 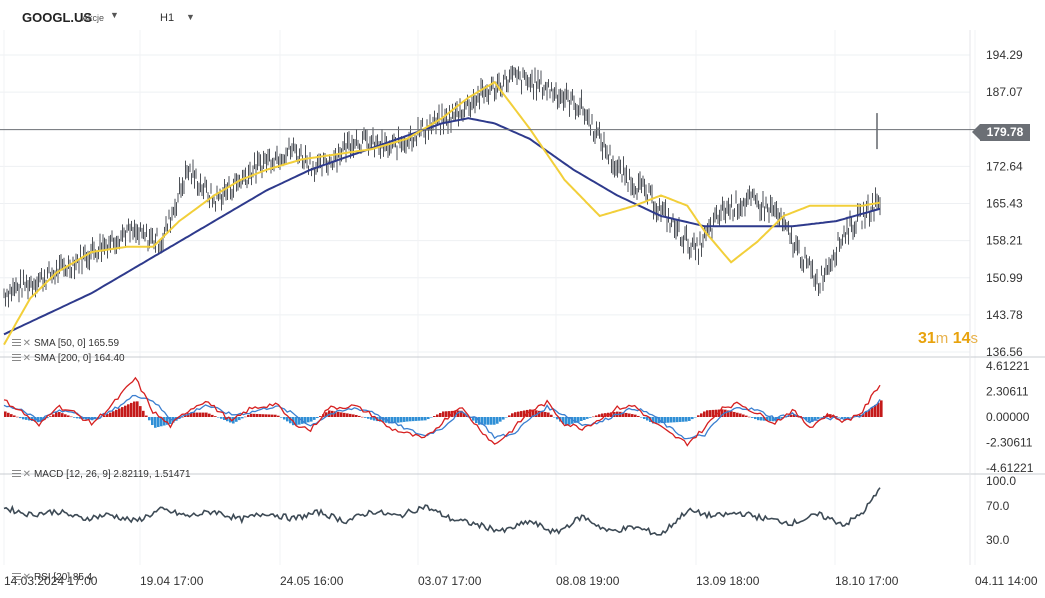 I want to click on y-tick-label: 30.0, so click(x=998, y=540).